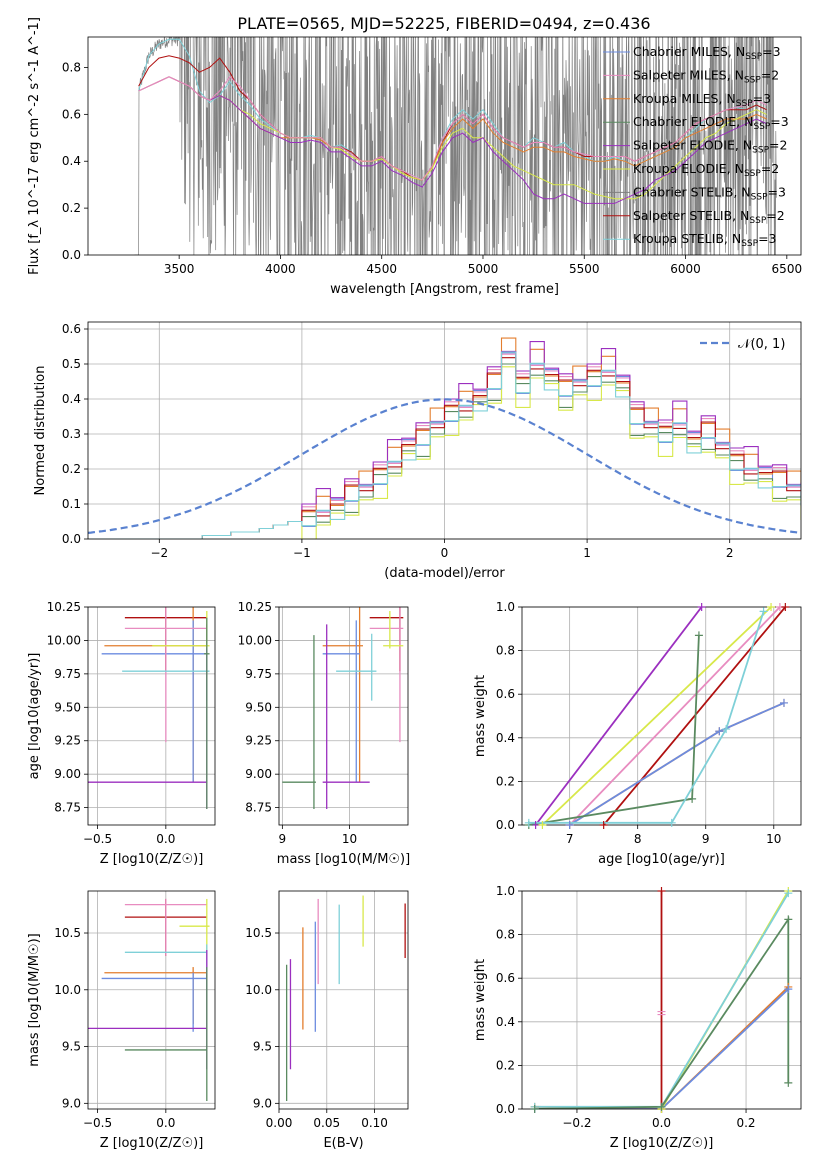 Image resolution: width=819 pixels, height=1170 pixels. Describe the element at coordinates (787, 269) in the screenshot. I see `x-tick-label: 6500` at that location.